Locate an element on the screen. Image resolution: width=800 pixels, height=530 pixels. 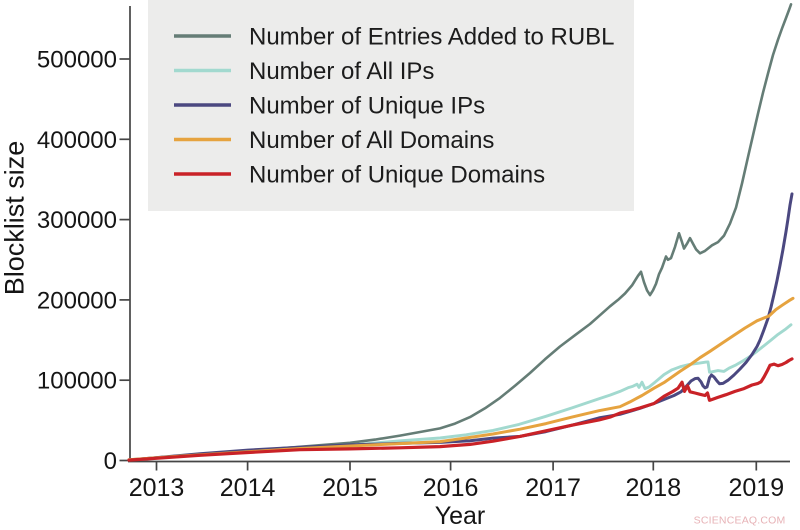
svg-text: 2017 is located at coordinates (553, 488).